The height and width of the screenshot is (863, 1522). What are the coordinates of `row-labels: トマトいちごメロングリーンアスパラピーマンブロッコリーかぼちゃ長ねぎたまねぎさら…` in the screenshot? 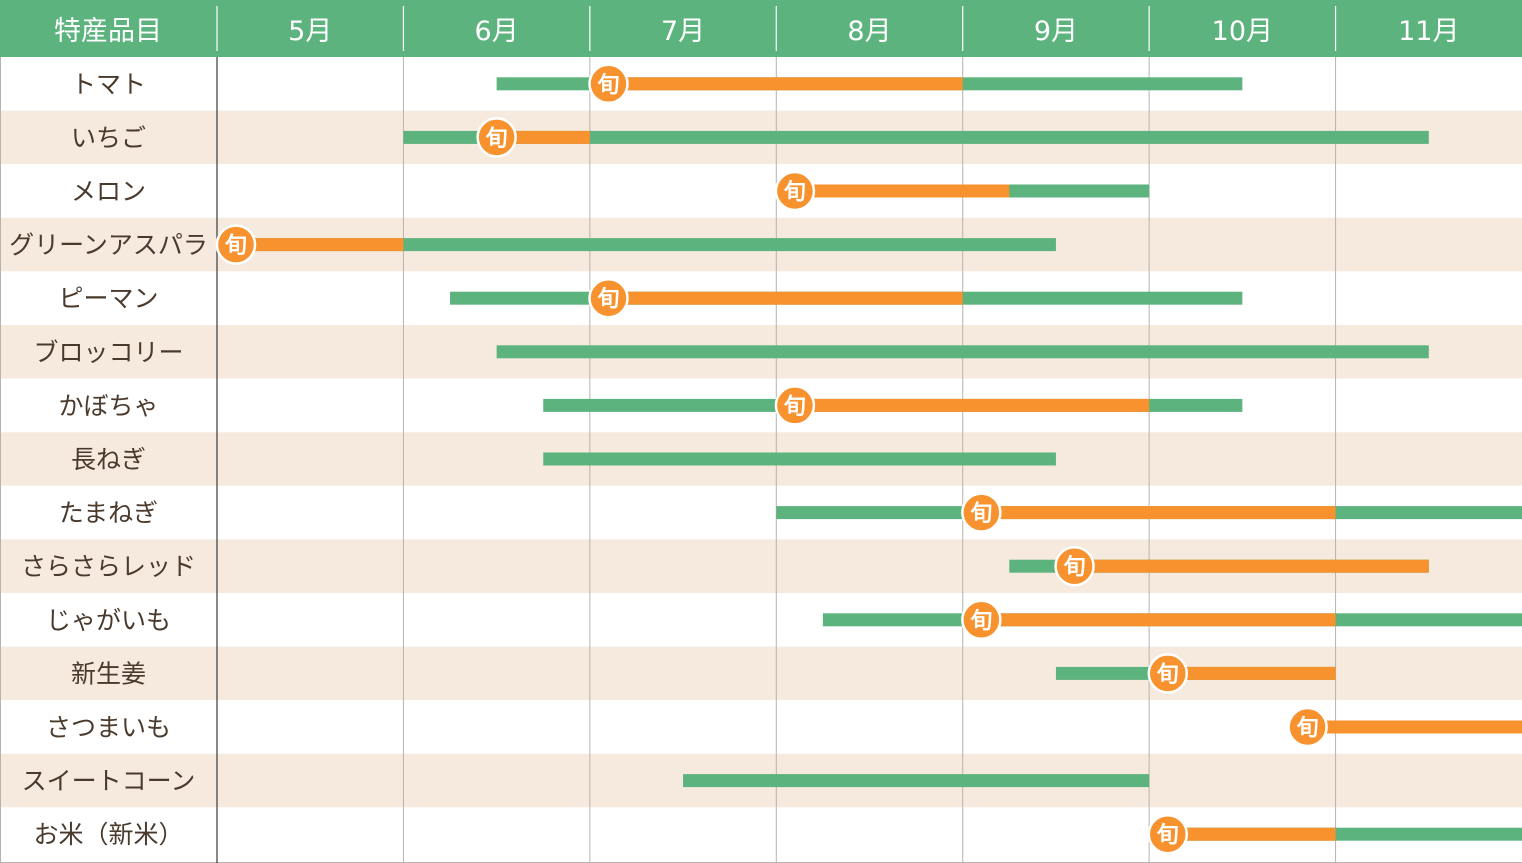 It's located at (108, 459).